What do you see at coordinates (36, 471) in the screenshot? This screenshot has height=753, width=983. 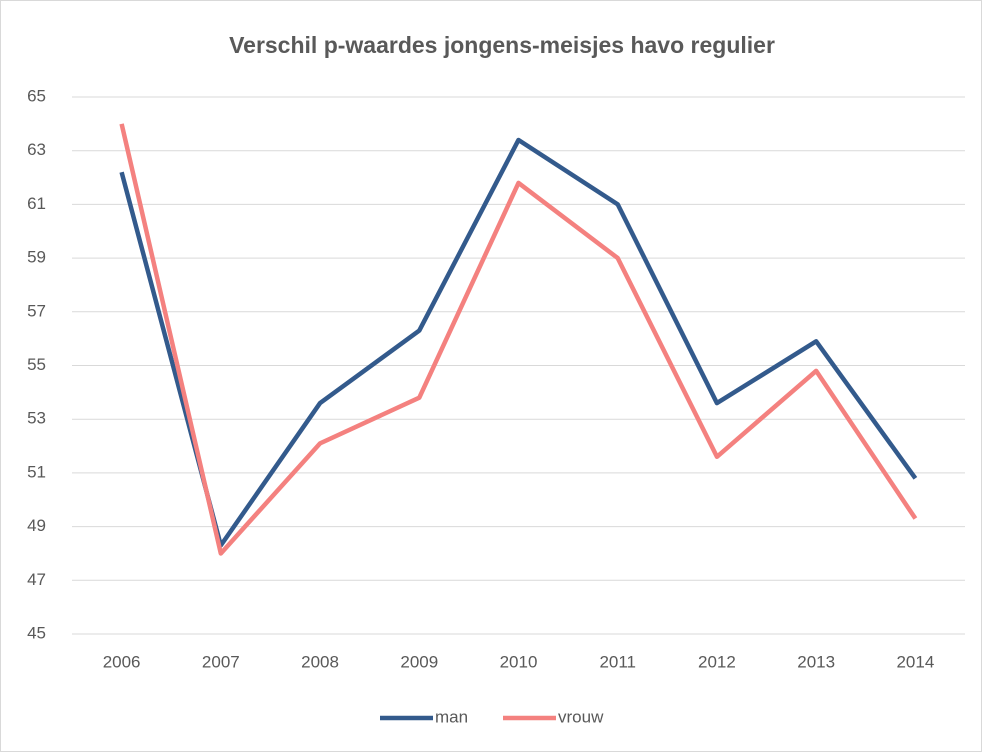 I see `y-tick-label: 51` at bounding box center [36, 471].